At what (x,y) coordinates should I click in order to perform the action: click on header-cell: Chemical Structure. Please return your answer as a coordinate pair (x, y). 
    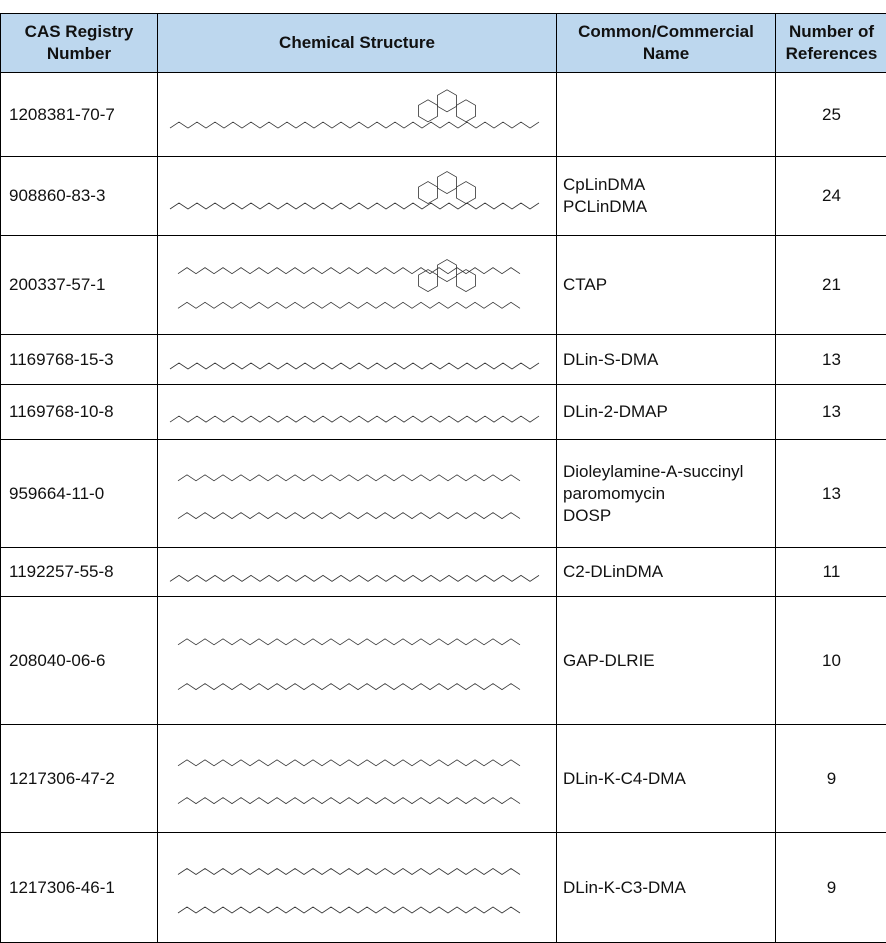
    Looking at the image, I should click on (357, 43).